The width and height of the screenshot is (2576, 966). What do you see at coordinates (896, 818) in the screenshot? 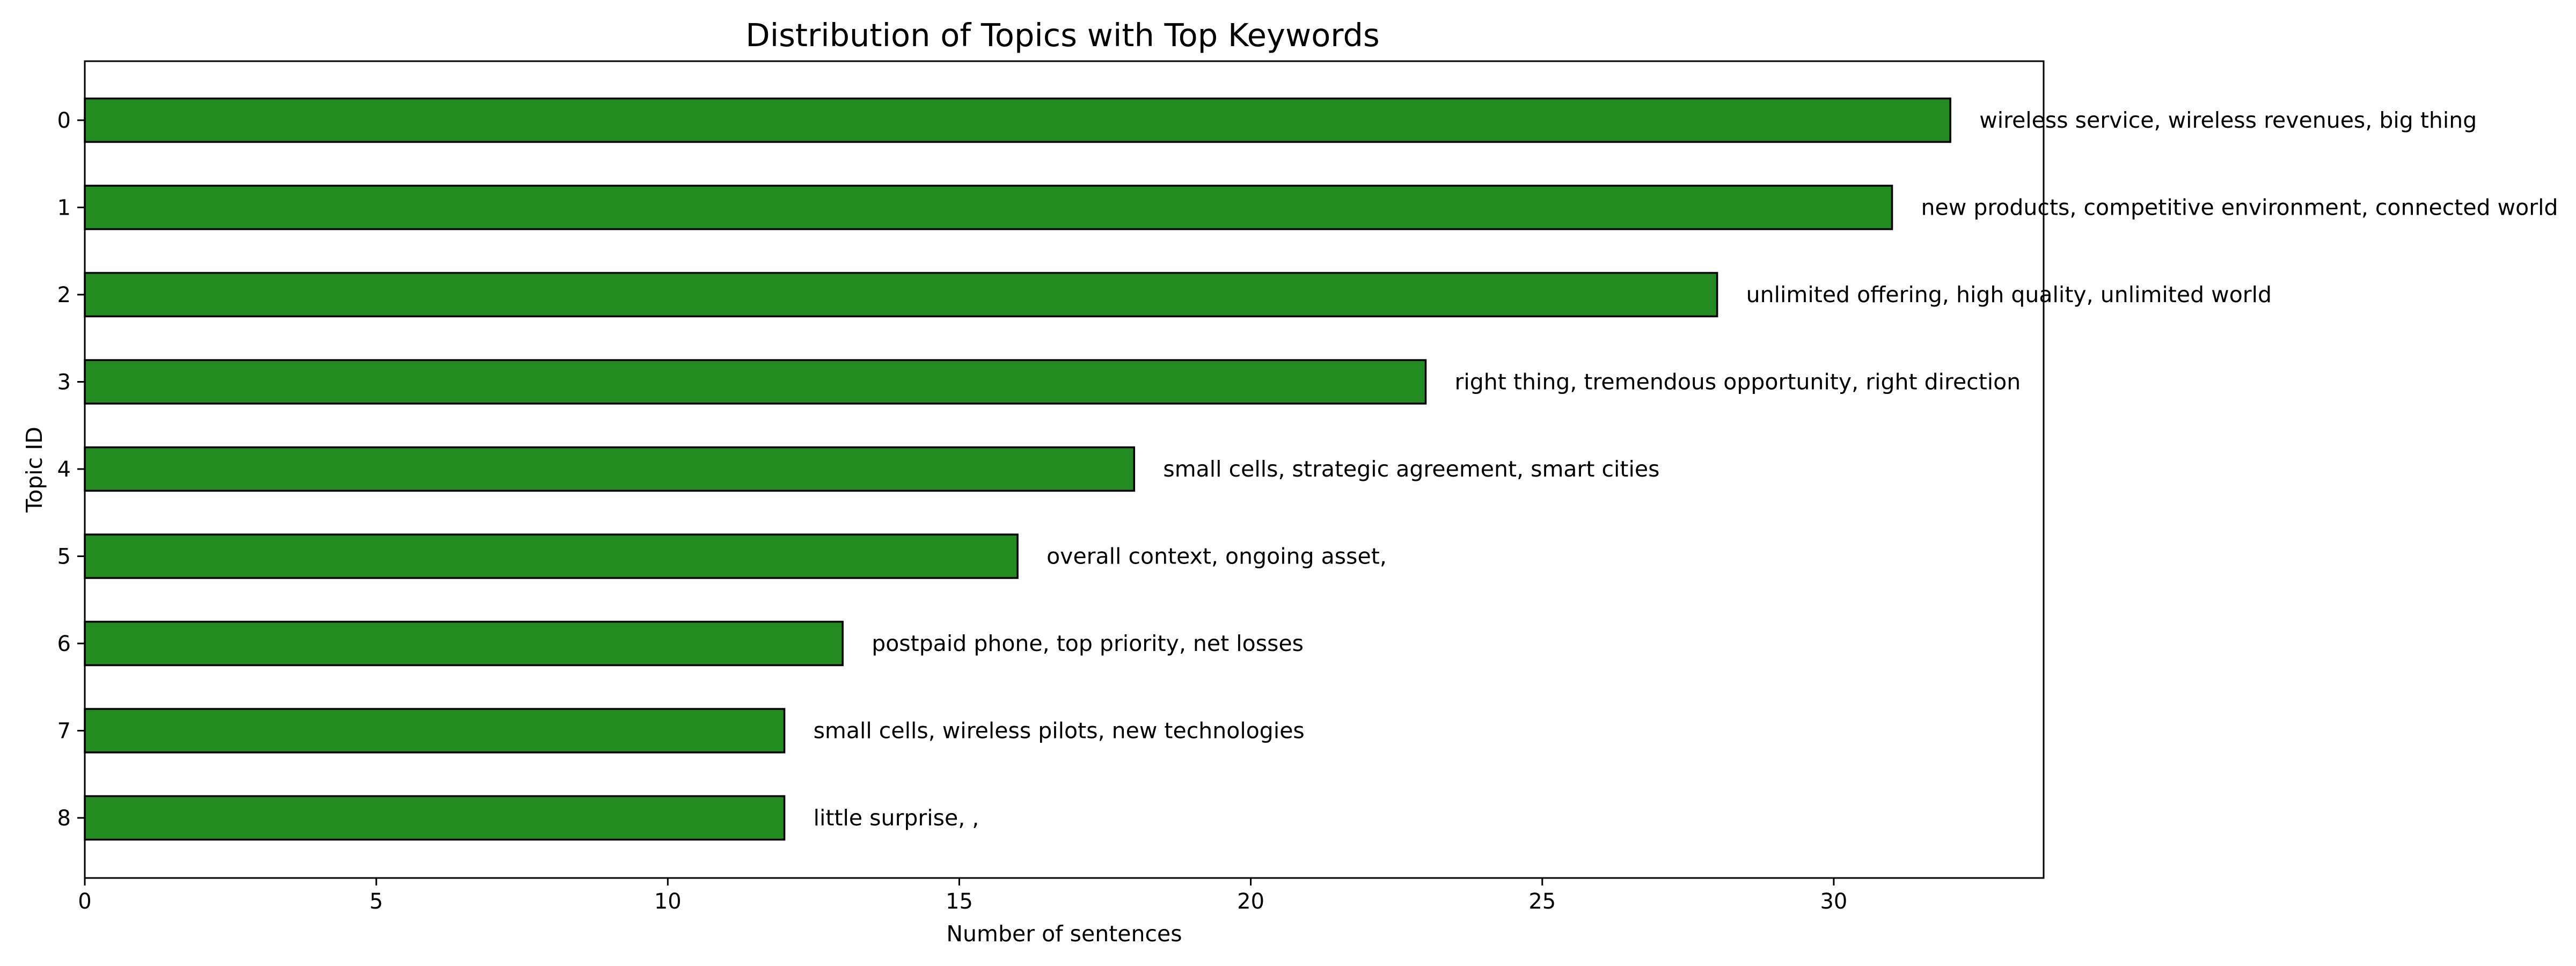
I see `bar-label-topic-8: little surprise, ,` at bounding box center [896, 818].